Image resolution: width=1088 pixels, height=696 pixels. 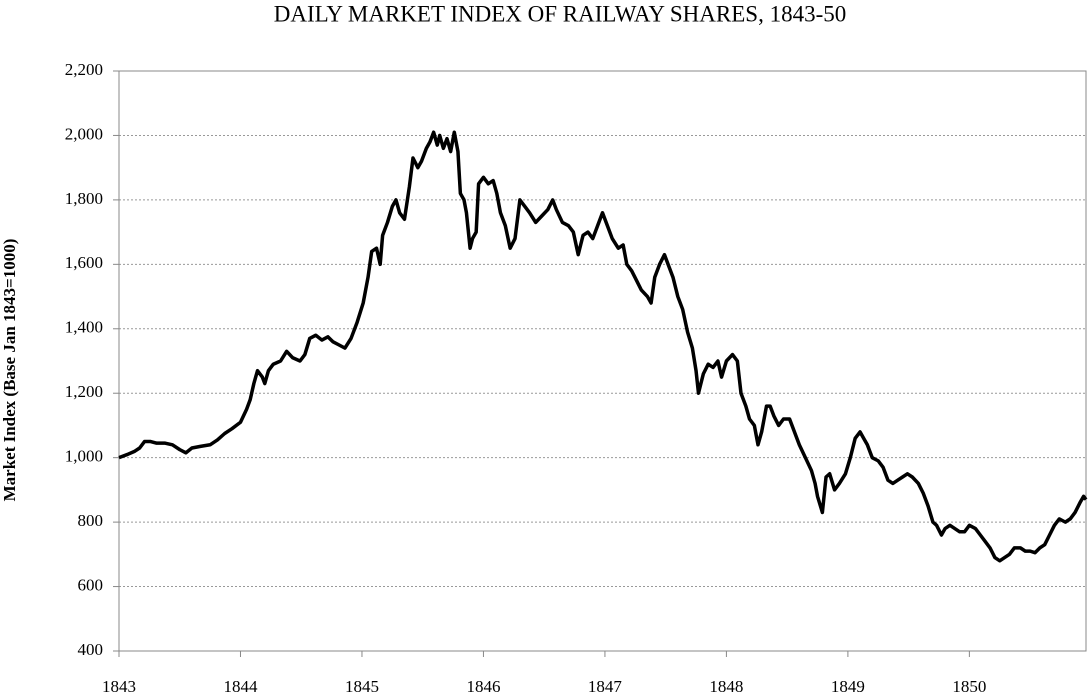 What do you see at coordinates (119, 686) in the screenshot?
I see `x-tick-label: 1843` at bounding box center [119, 686].